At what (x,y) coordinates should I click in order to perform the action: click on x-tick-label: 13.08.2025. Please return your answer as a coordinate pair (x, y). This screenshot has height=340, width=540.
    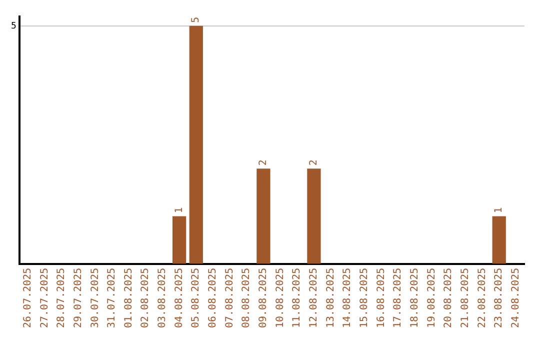
    Looking at the image, I should click on (330, 298).